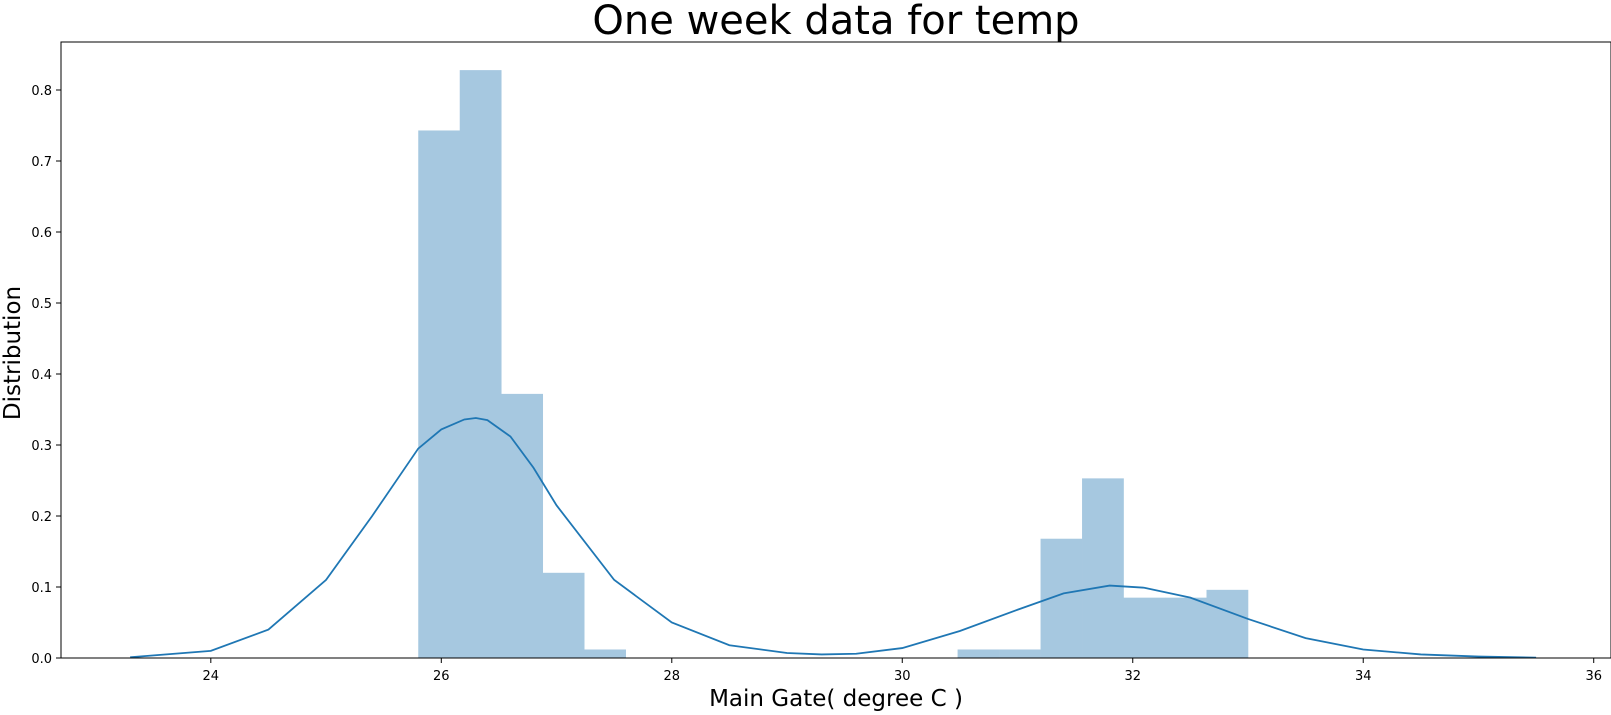 The image size is (1611, 715). Describe the element at coordinates (41, 375) in the screenshot. I see `y-tick-label: 0.4` at that location.